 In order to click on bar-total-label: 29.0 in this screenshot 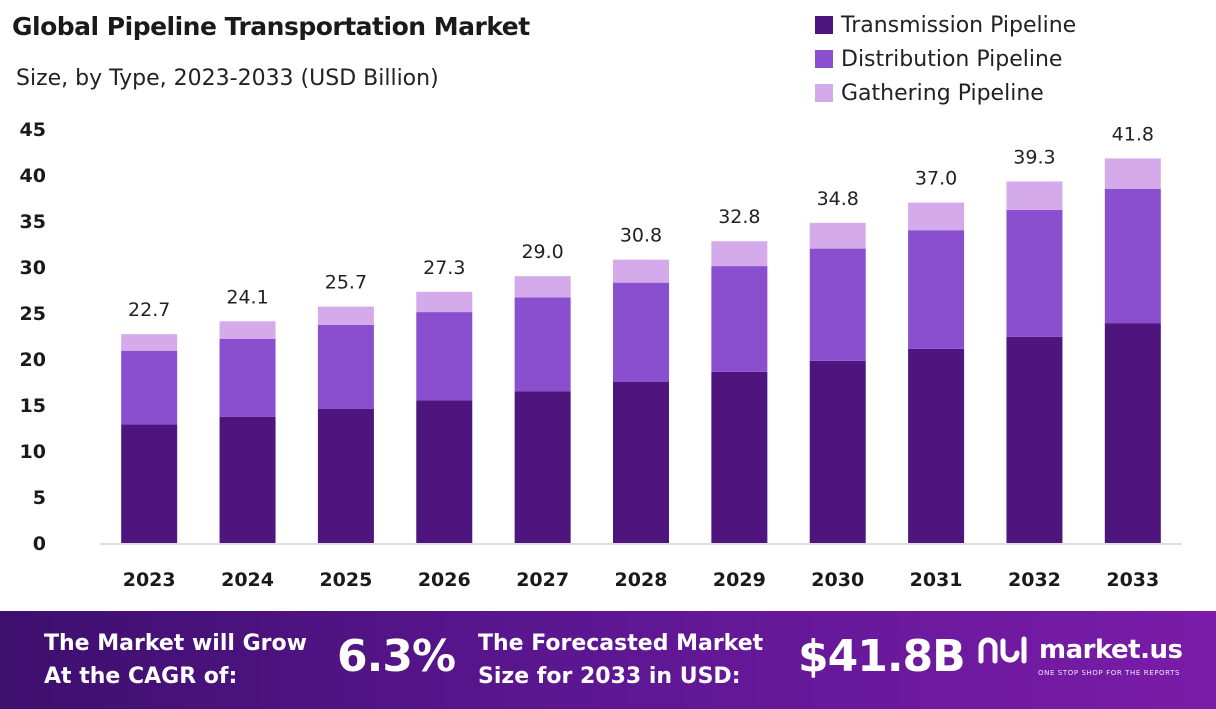, I will do `click(542, 252)`.